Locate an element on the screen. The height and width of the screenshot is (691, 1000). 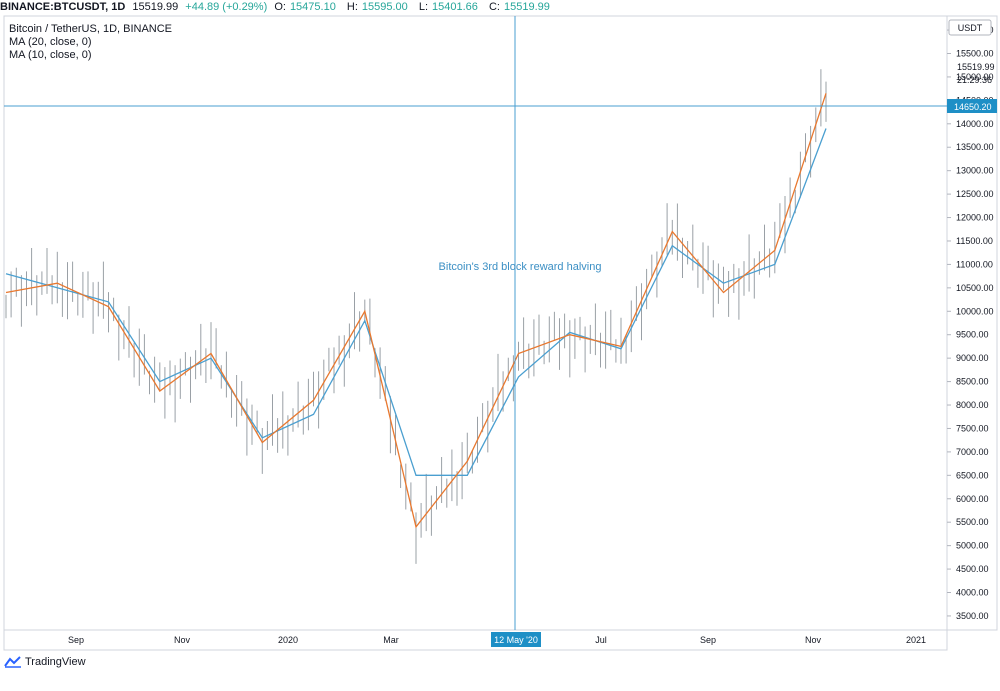
price-tick-label: 5500.00 is located at coordinates (972, 522).